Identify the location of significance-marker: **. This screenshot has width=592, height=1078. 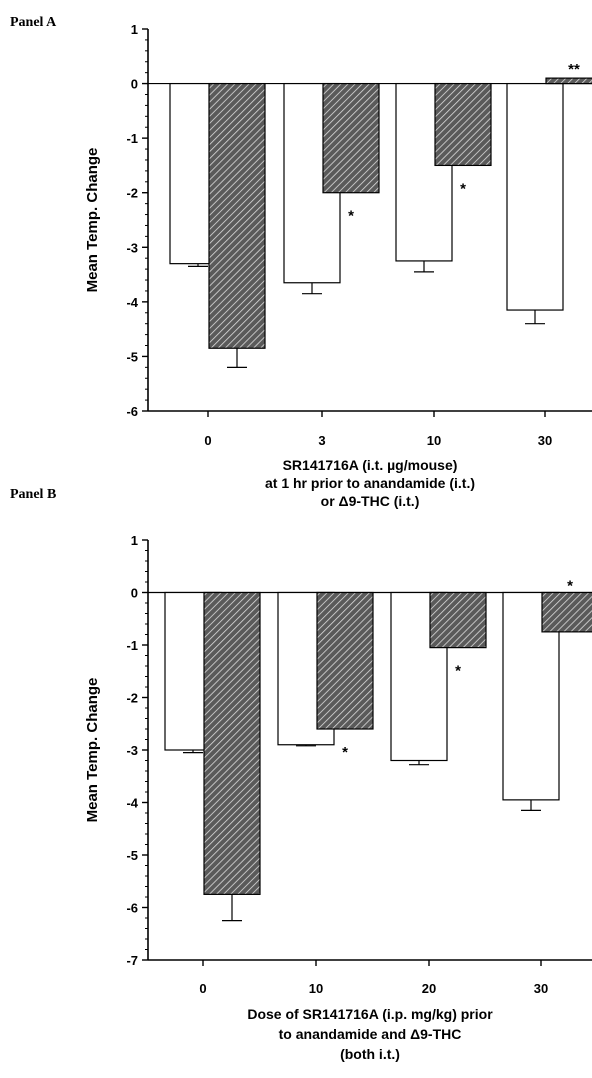
(574, 69).